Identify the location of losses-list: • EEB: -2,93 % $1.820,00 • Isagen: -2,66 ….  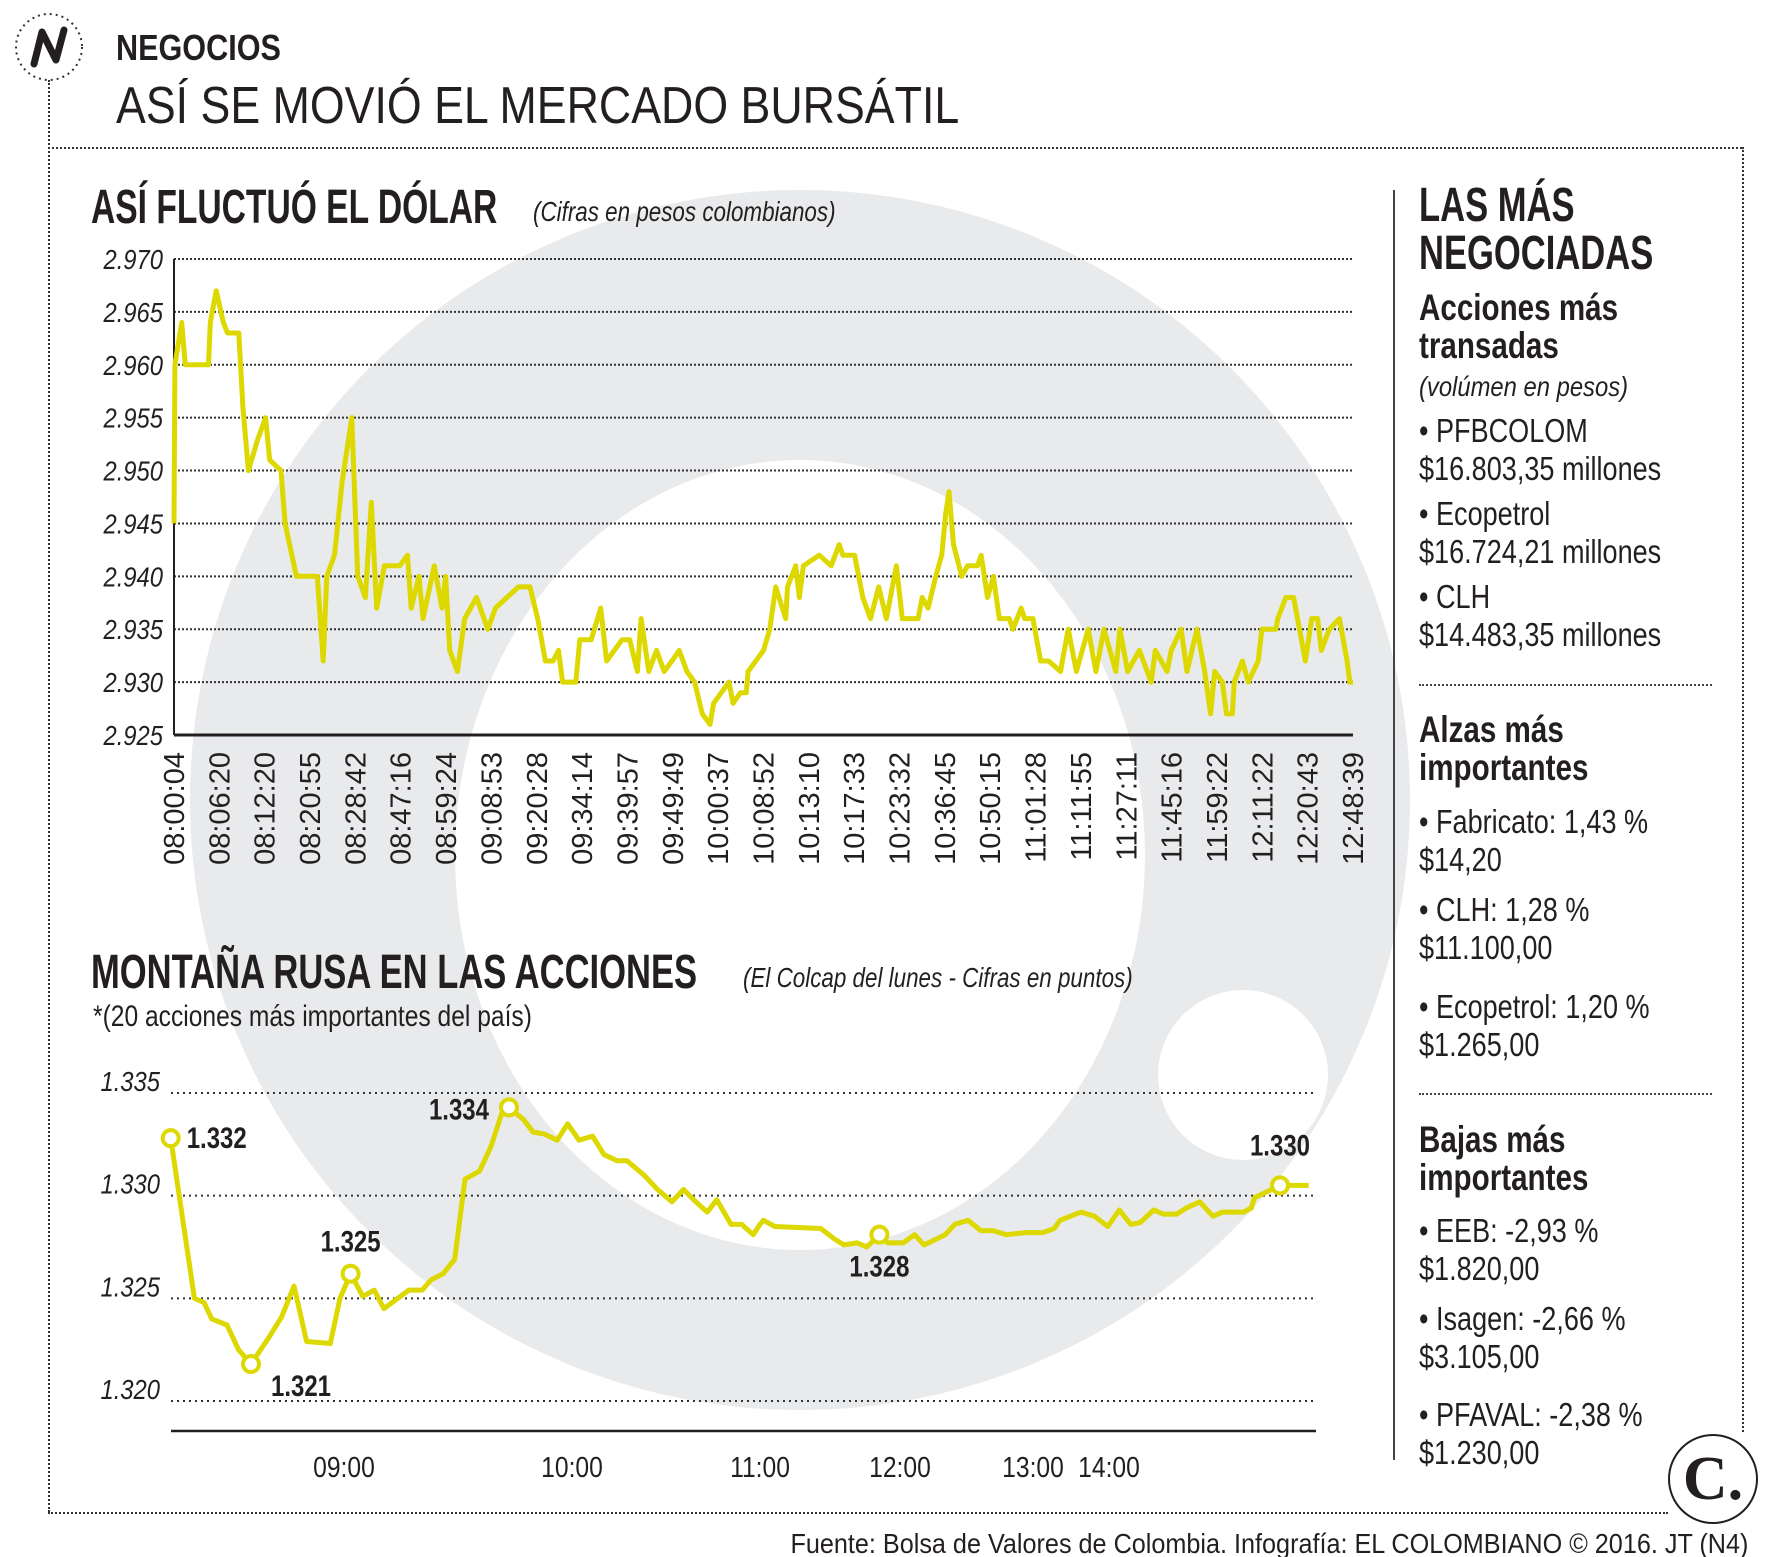
(1555, 1348).